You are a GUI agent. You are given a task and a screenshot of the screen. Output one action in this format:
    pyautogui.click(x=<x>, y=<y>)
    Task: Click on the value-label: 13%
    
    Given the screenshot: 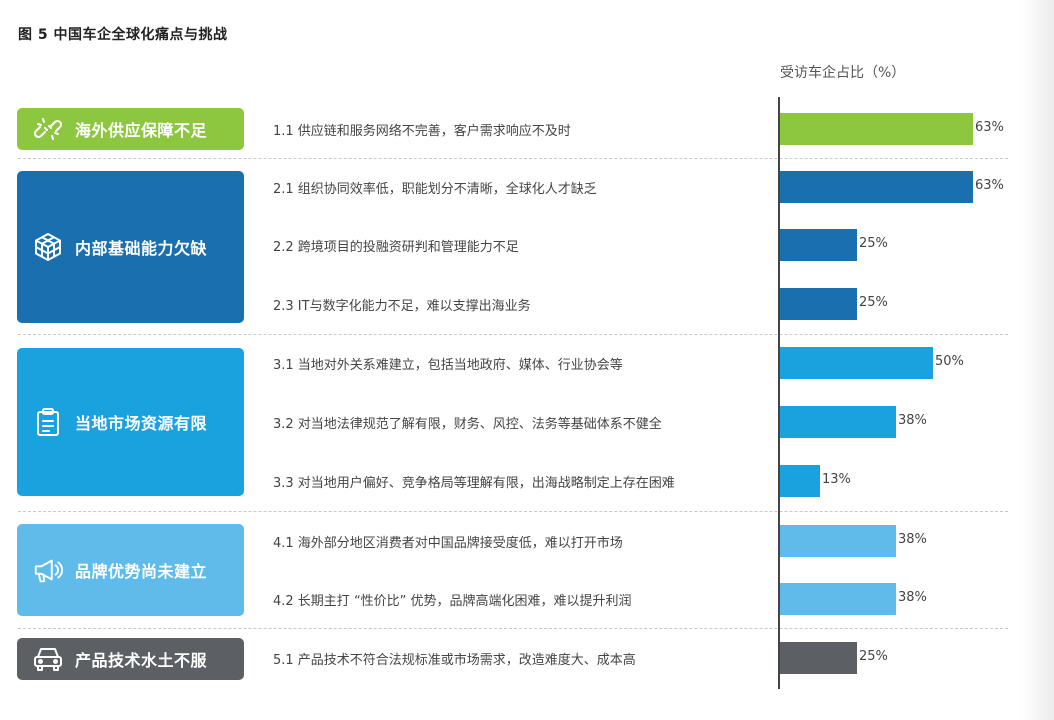 What is the action you would take?
    pyautogui.click(x=836, y=479)
    